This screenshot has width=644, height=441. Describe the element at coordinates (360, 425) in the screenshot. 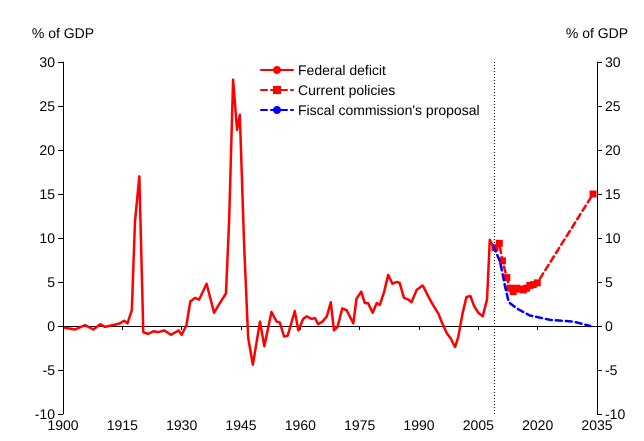

I see `x-tick-label: 1975` at that location.